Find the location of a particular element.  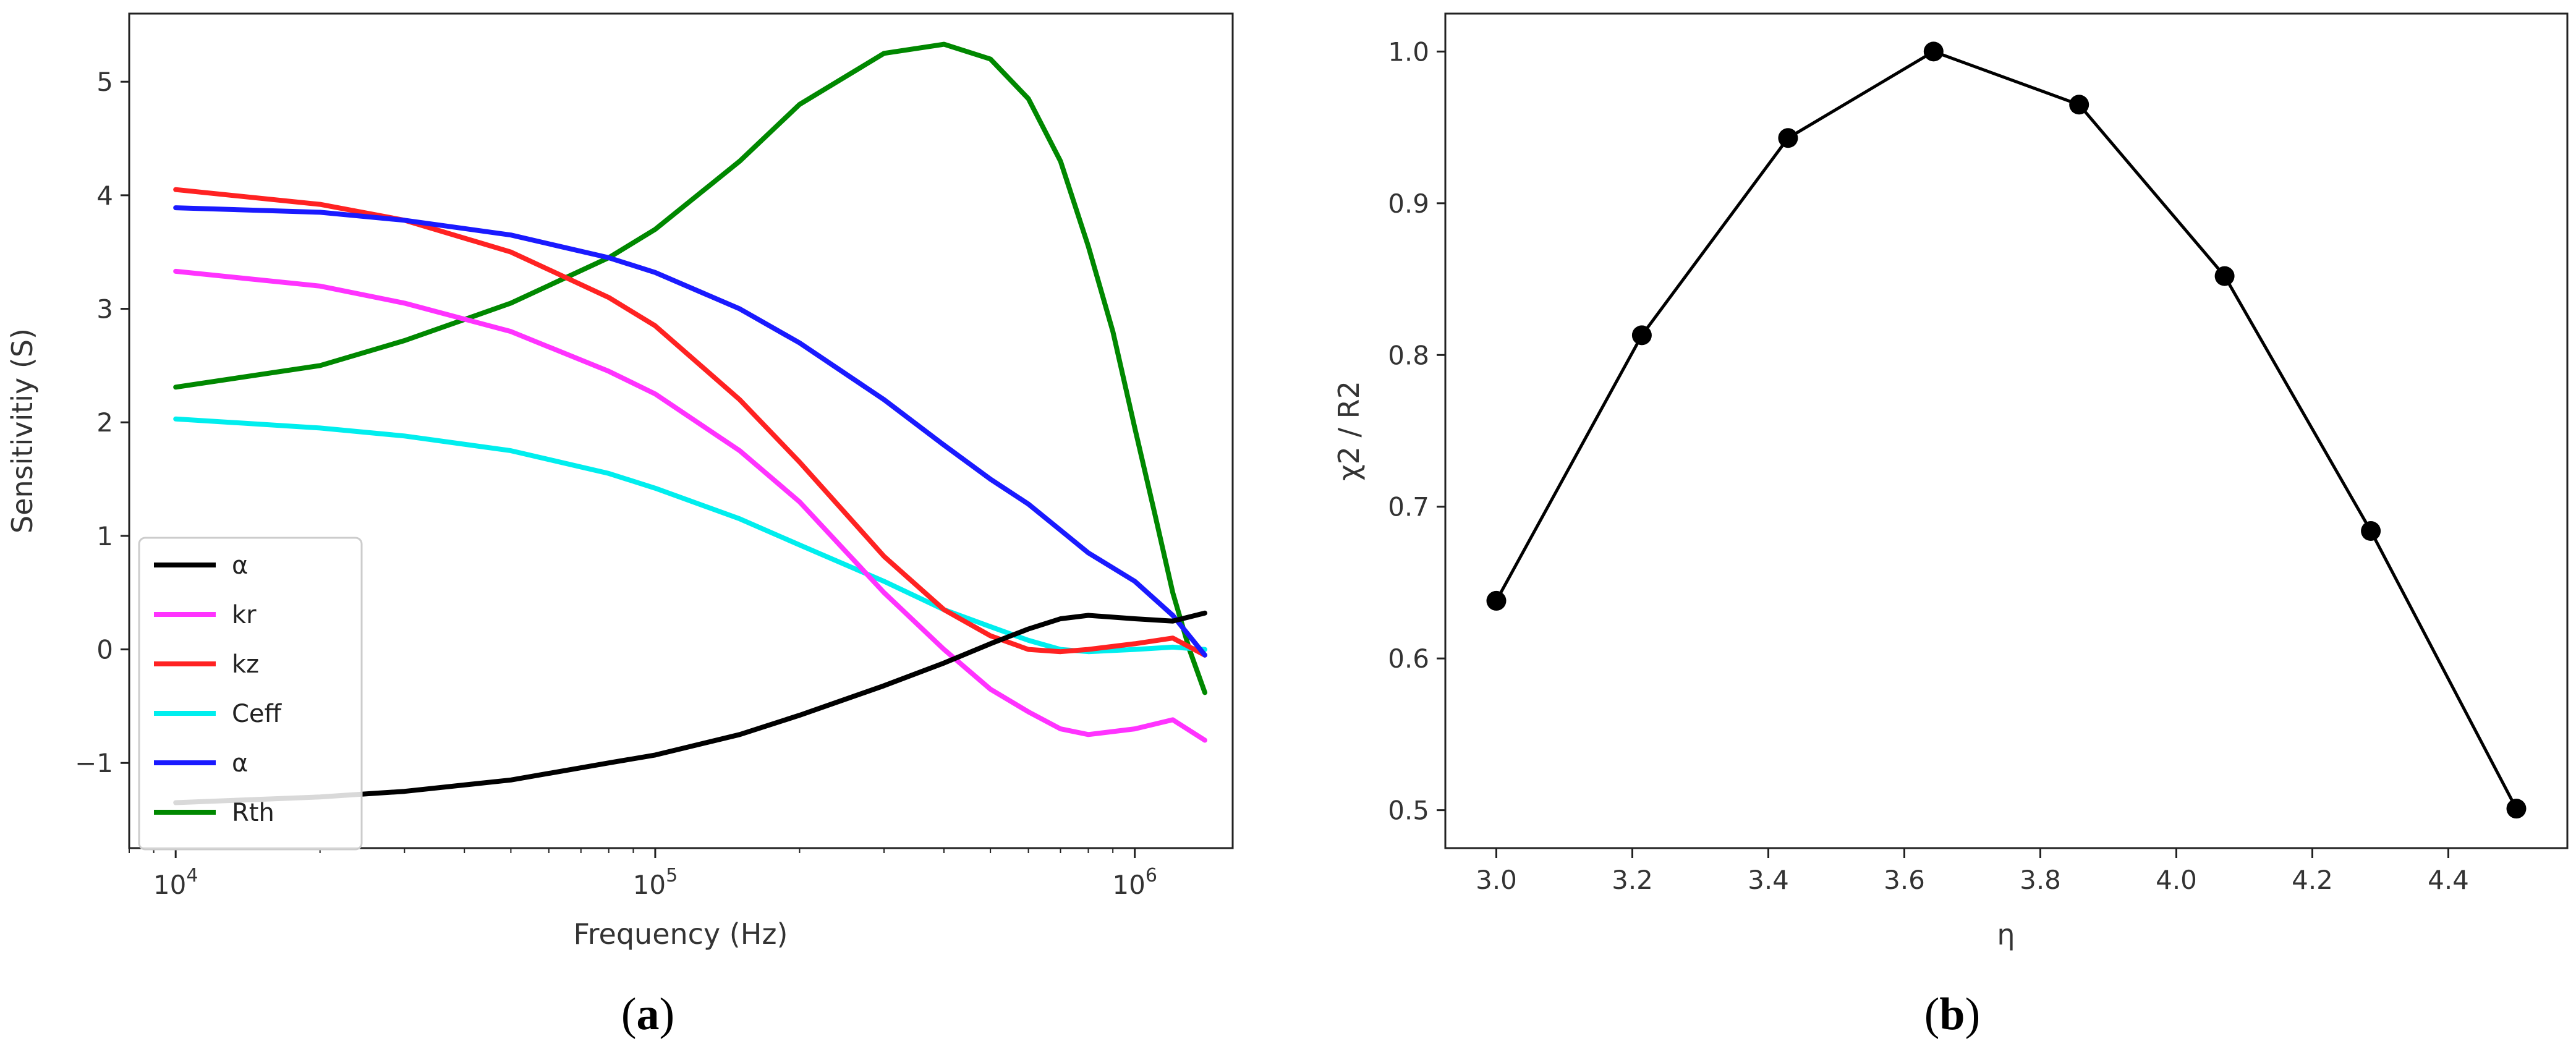

panel-b-y-axis: 0.5 0.6 0.7 0.8 0.9 1.0 is located at coordinates (1416, 431).